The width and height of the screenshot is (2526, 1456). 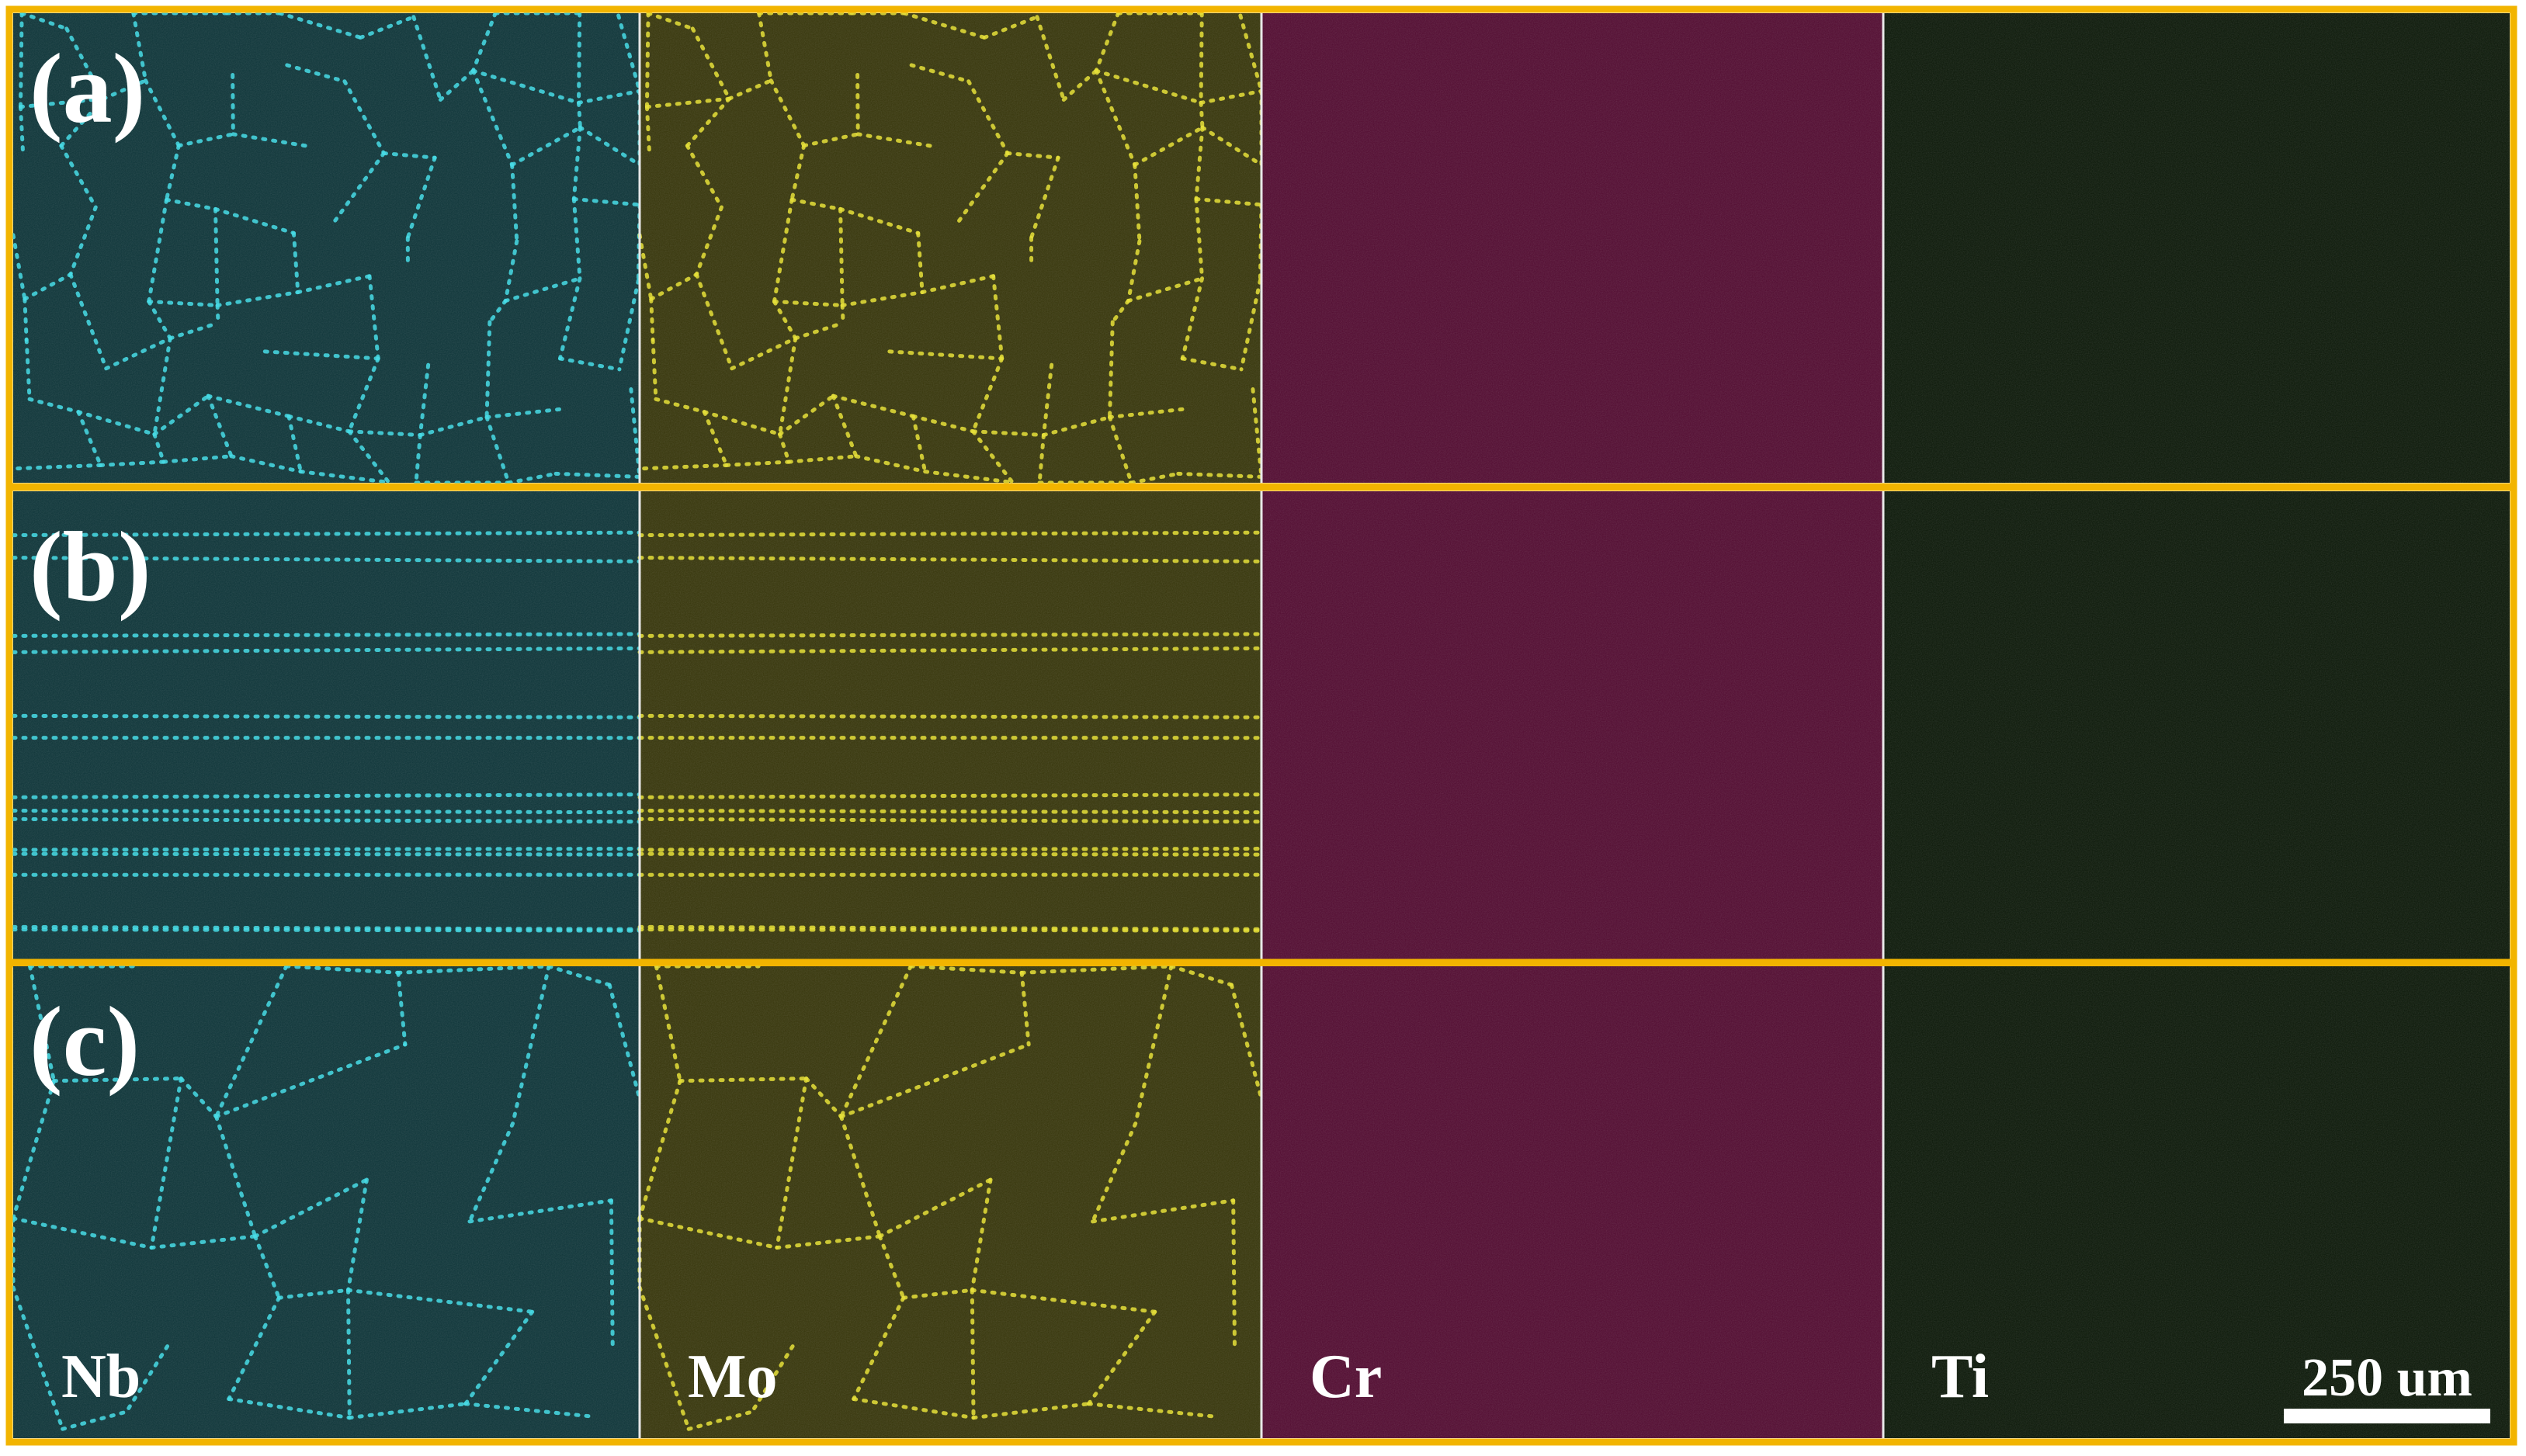 I want to click on element-label: Cr, so click(x=1346, y=1377).